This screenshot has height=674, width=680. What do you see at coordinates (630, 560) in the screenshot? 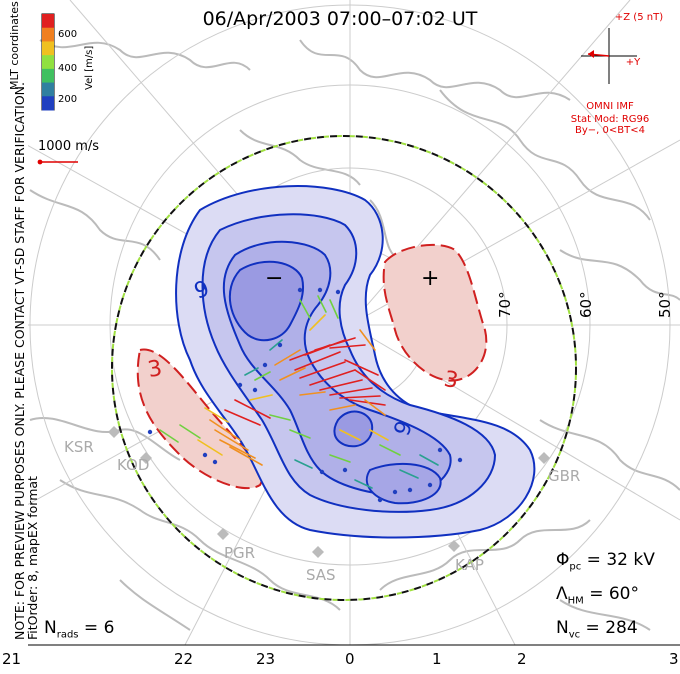
I see `phi-pc-value: 32 kV` at bounding box center [630, 560].